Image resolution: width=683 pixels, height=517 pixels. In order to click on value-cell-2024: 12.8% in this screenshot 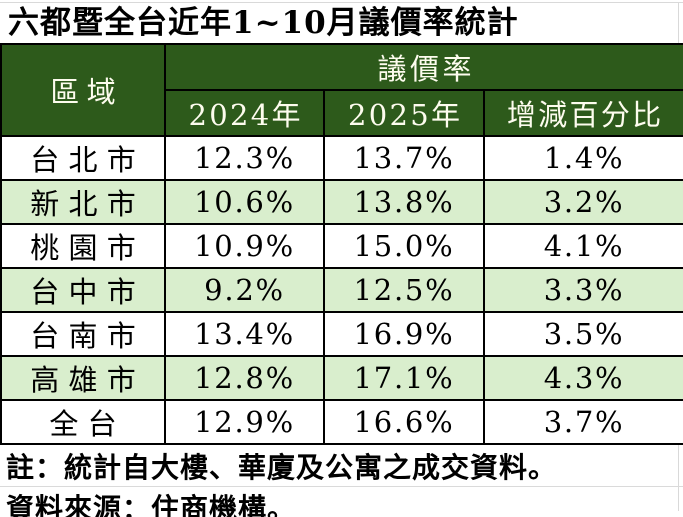, I will do `click(244, 378)`.